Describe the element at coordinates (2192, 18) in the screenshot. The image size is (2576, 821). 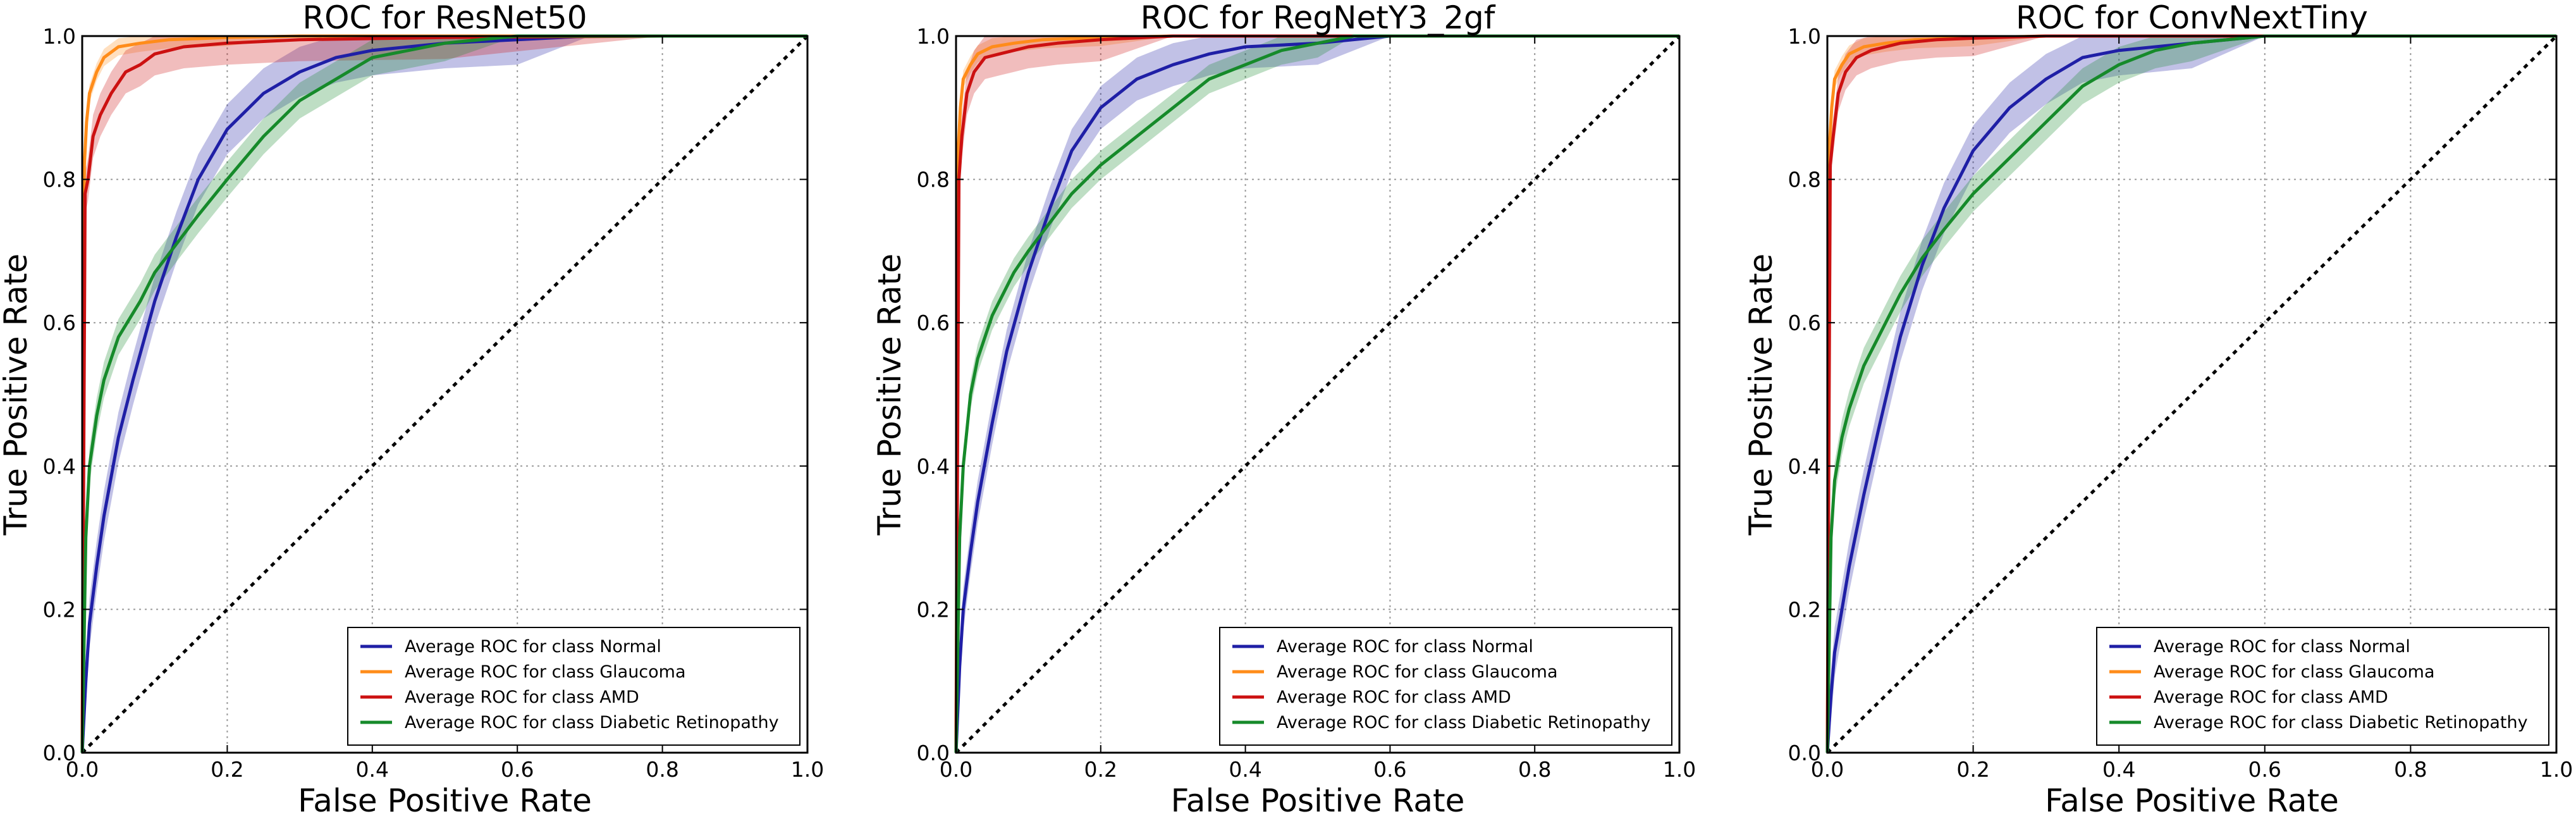
I see `chart-title: ROC for ConvNextTiny` at that location.